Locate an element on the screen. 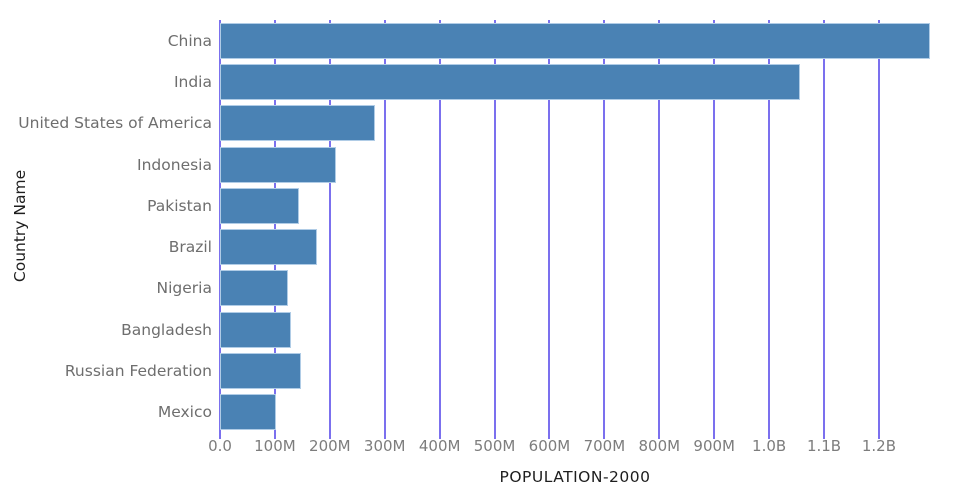 Image resolution: width=960 pixels, height=500 pixels. x-tick-label: 200M is located at coordinates (330, 446).